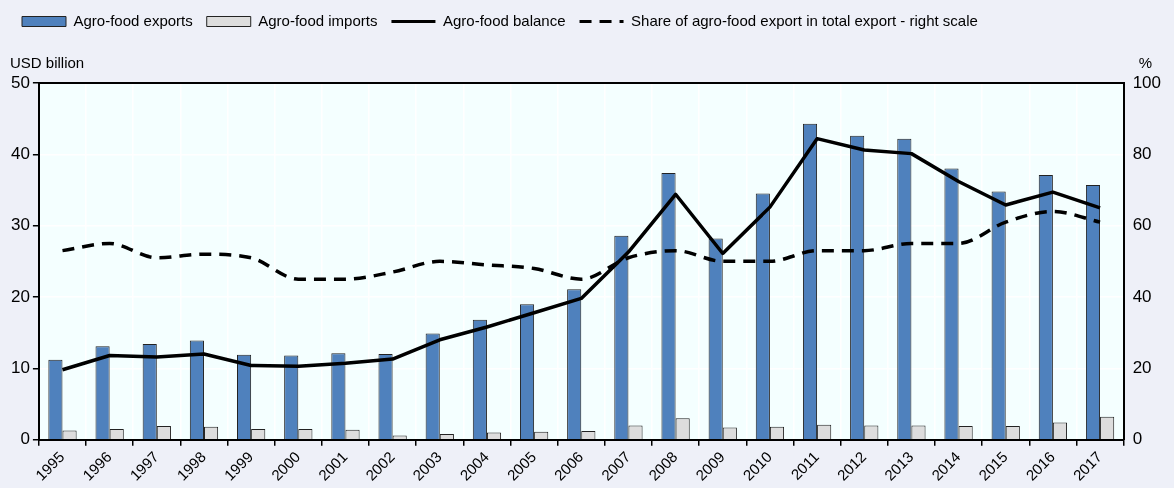 Image resolution: width=1174 pixels, height=488 pixels. What do you see at coordinates (47, 62) in the screenshot?
I see `y-axis-title: USD billion` at bounding box center [47, 62].